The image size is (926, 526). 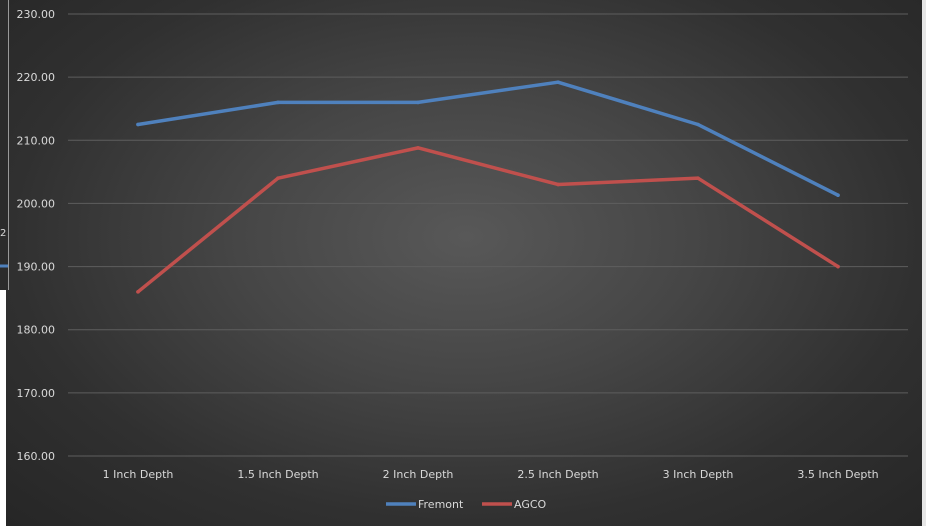 What do you see at coordinates (36, 77) in the screenshot?
I see `y-tick-label: 220.00` at bounding box center [36, 77].